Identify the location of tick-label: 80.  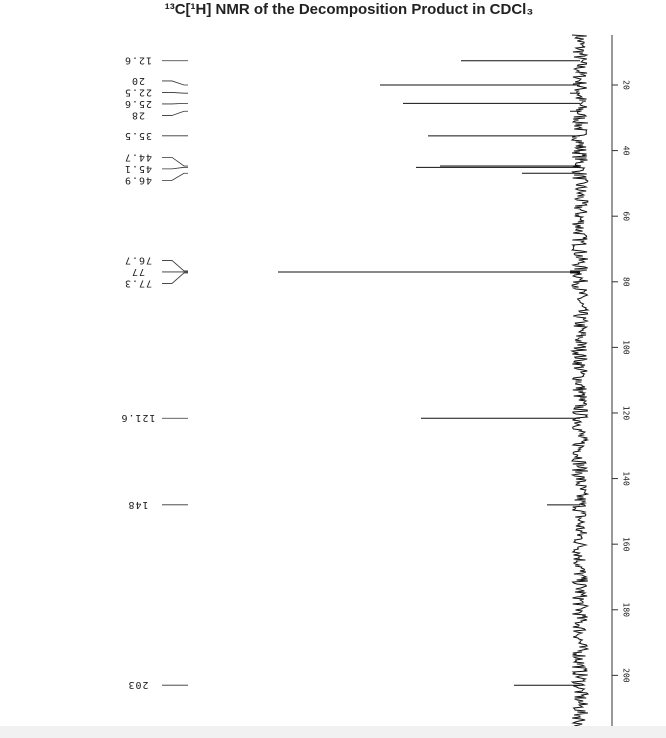
(626, 282).